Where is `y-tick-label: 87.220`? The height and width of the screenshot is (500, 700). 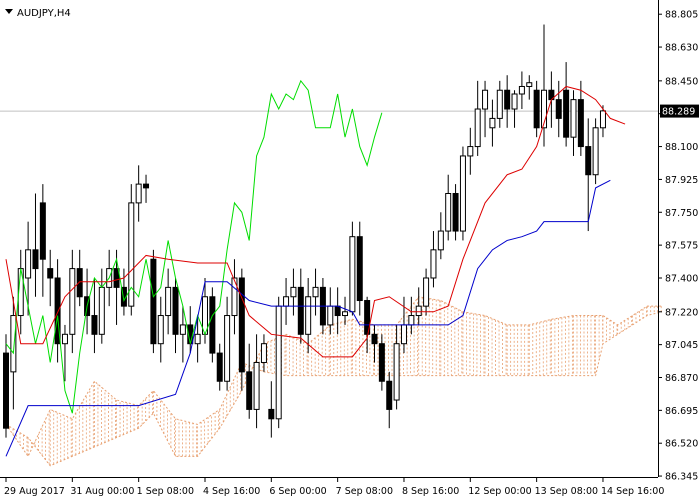 y-tick-label: 87.220 is located at coordinates (681, 312).